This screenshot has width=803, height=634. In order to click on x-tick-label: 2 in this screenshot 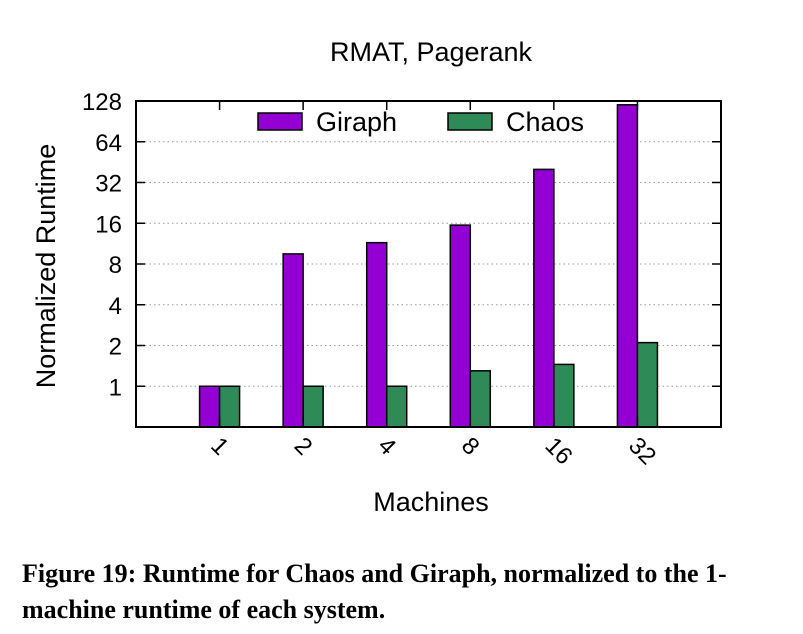, I will do `click(303, 446)`.